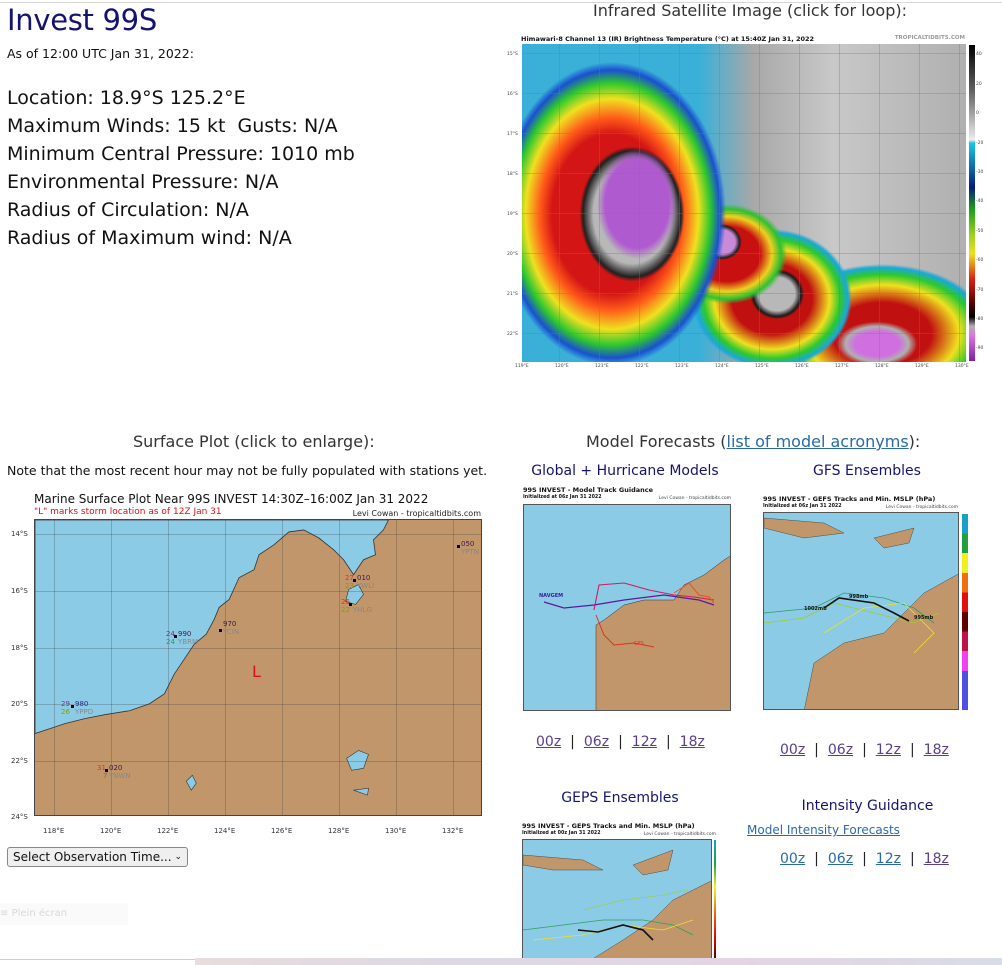 The image size is (1002, 965). What do you see at coordinates (356, 606) in the screenshot?
I see `station-yhlg: 26 22 YHLG` at bounding box center [356, 606].